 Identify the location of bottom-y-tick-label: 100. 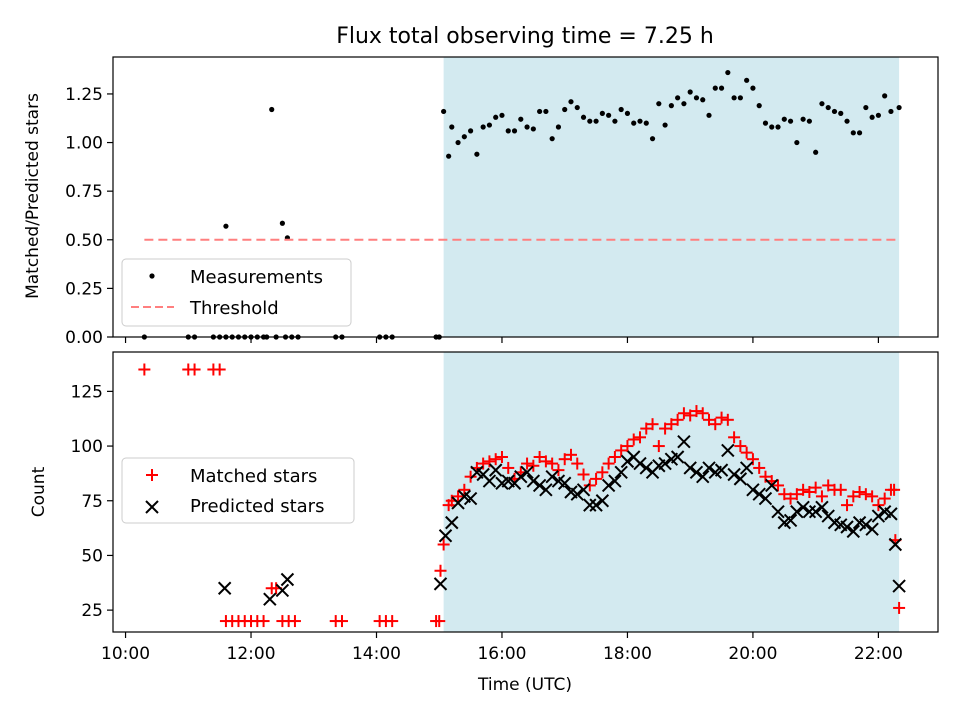
(87, 447).